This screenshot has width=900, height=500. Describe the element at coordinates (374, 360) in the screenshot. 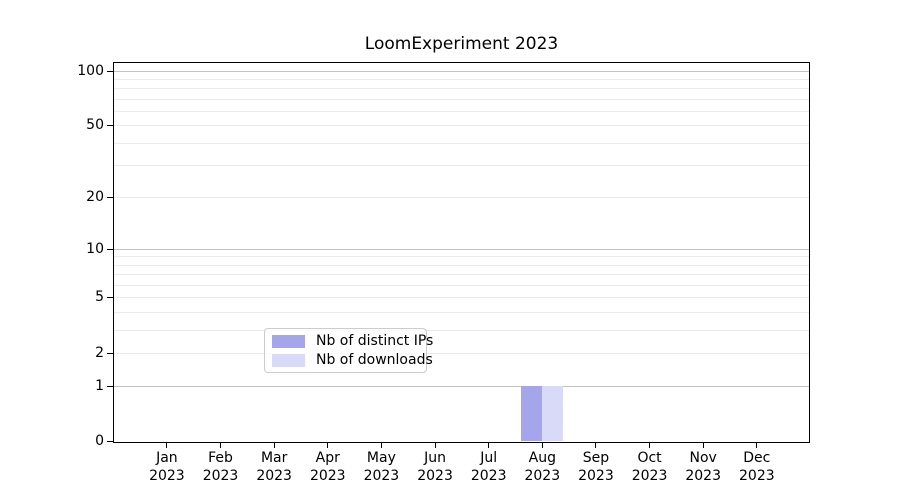

I see `legend-label: Nb of downloads` at that location.